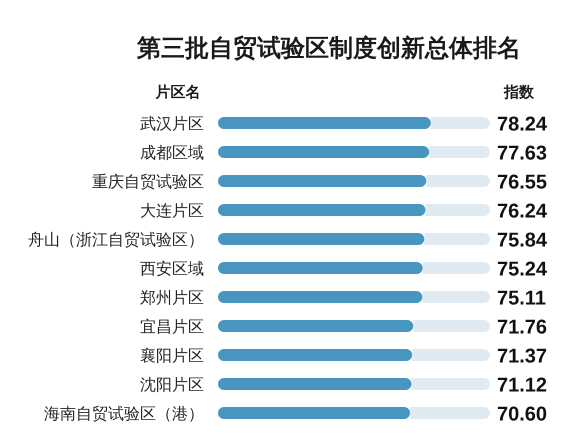  What do you see at coordinates (329, 48) in the screenshot?
I see `title: 第三批自贸试验区制度创新总体排名` at bounding box center [329, 48].